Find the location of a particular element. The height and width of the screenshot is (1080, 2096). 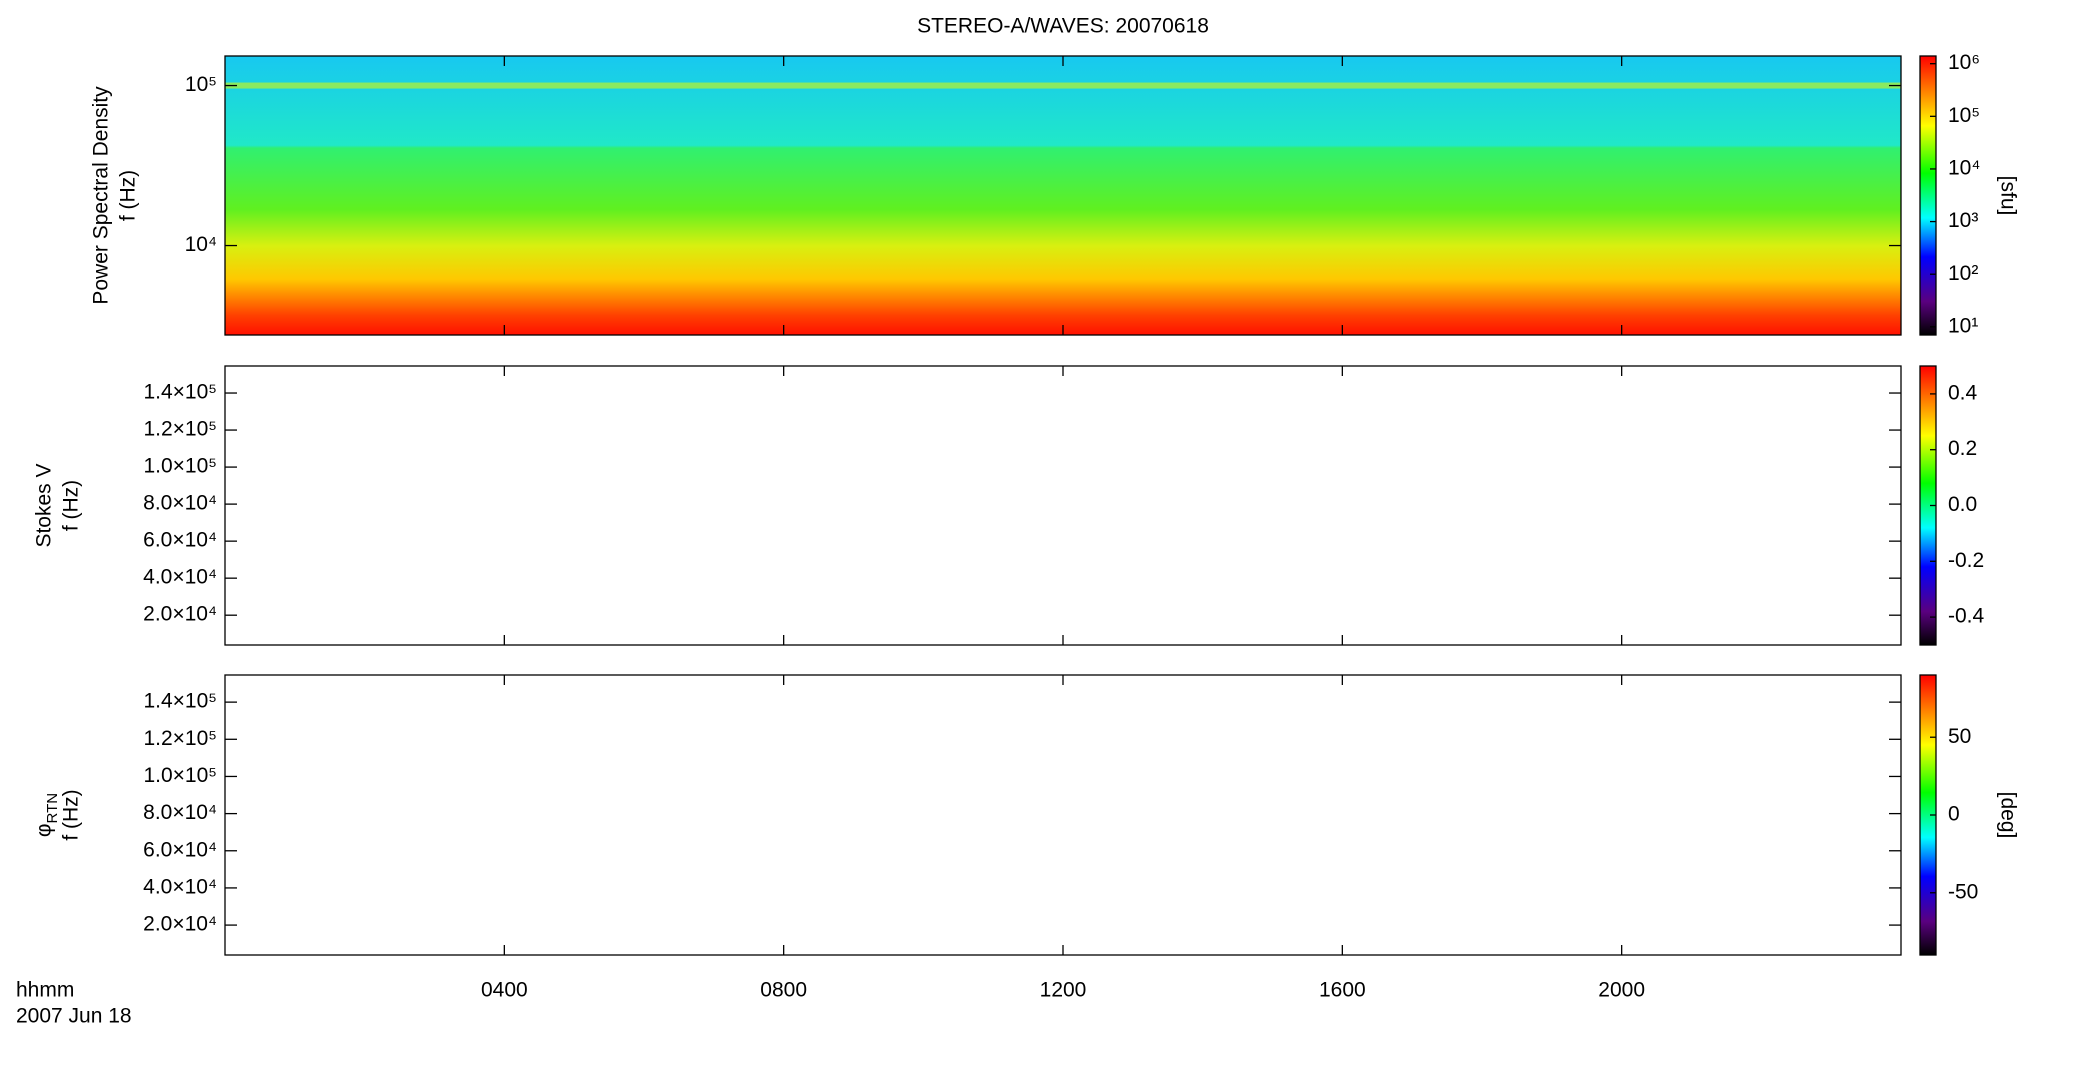

colorbar-tick-label: 0.4 is located at coordinates (1963, 392).